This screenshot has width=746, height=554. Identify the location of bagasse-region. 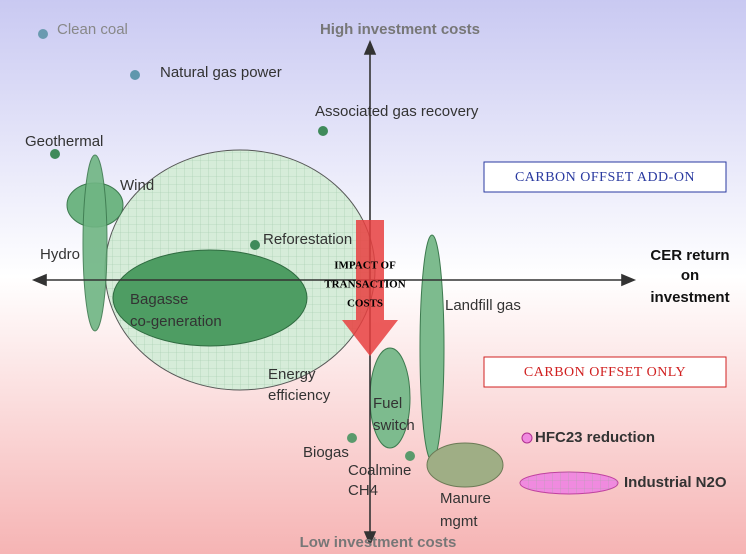
(210, 298).